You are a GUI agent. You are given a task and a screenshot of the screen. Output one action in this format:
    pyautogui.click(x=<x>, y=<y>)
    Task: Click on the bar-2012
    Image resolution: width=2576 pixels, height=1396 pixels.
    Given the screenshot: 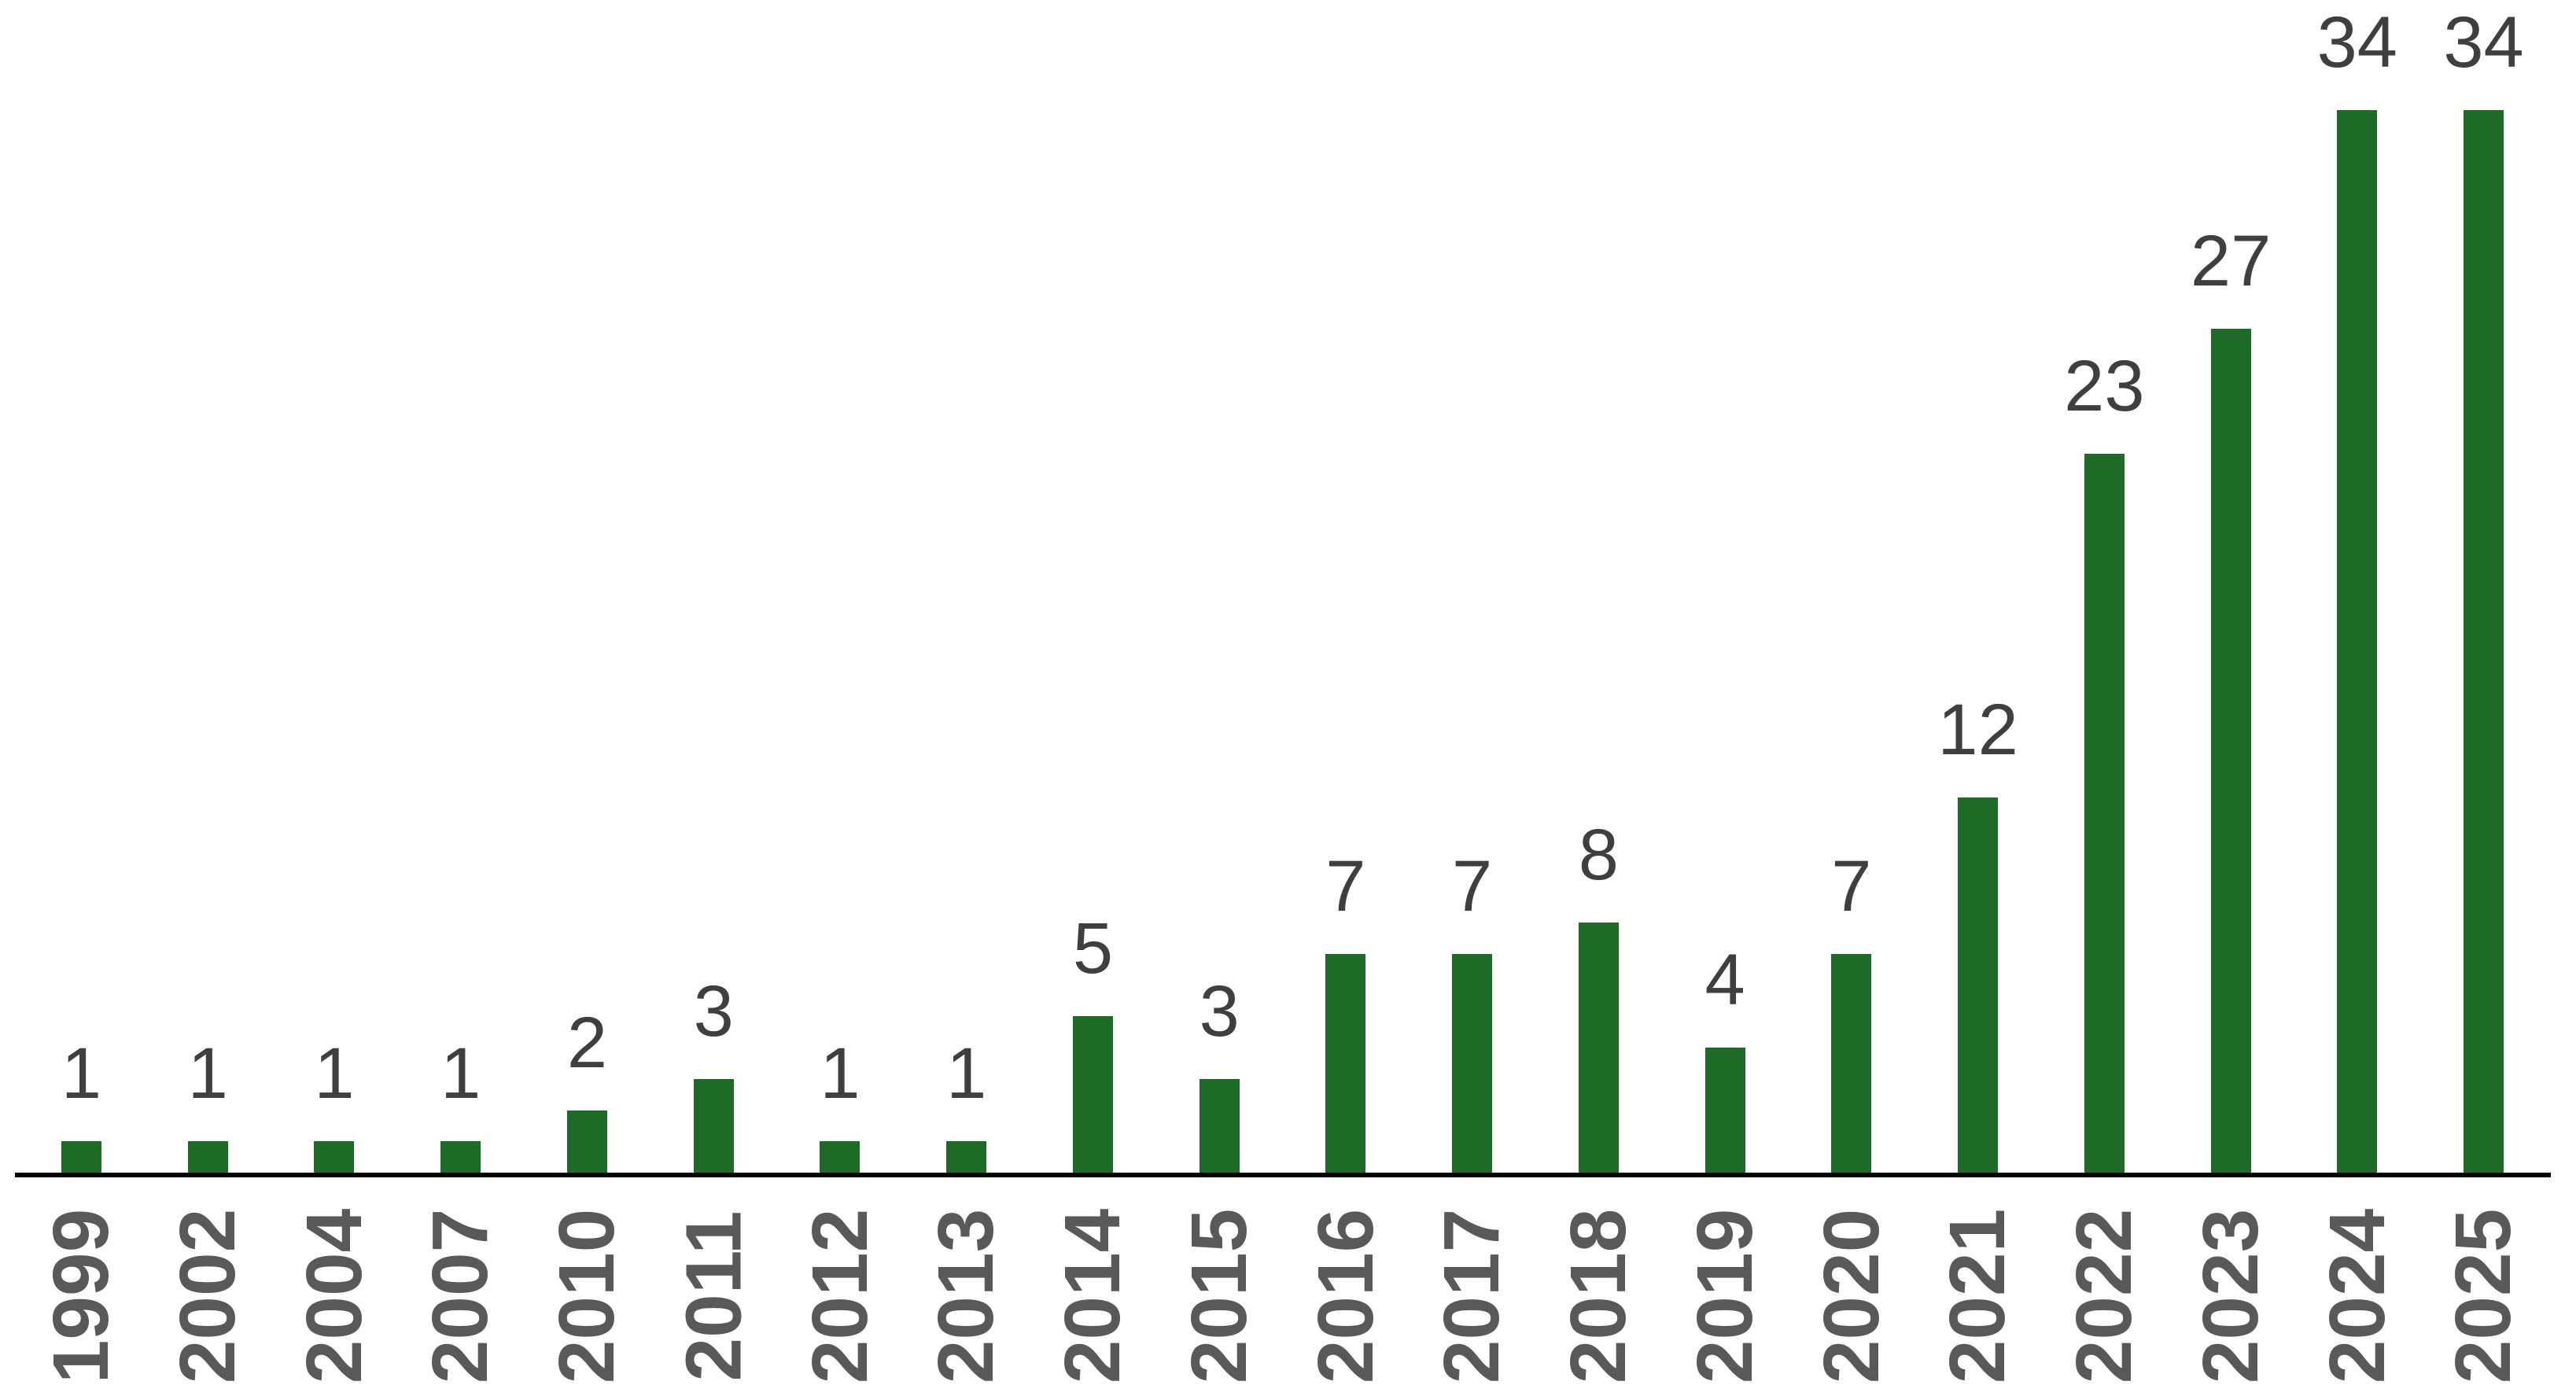 What is the action you would take?
    pyautogui.click(x=840, y=1157)
    